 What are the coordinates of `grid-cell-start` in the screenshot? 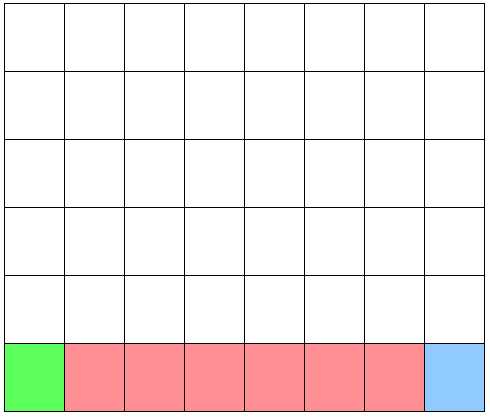 It's located at (35, 378).